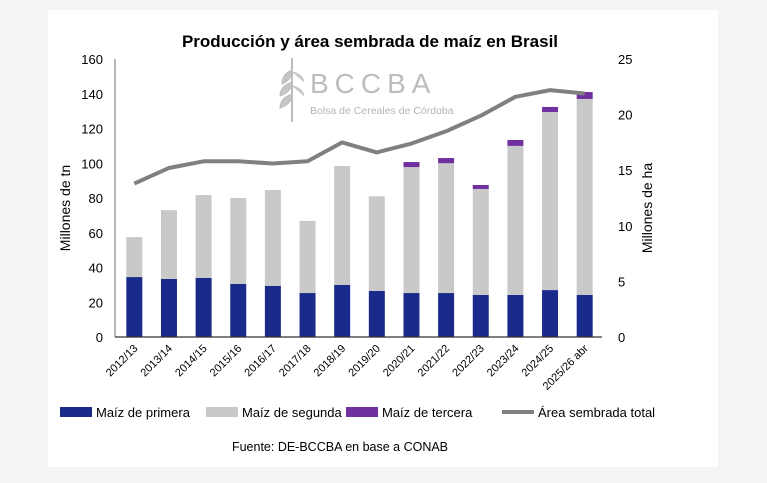 The width and height of the screenshot is (767, 483). What do you see at coordinates (292, 412) in the screenshot?
I see `legend-label: Maíz de segunda` at bounding box center [292, 412].